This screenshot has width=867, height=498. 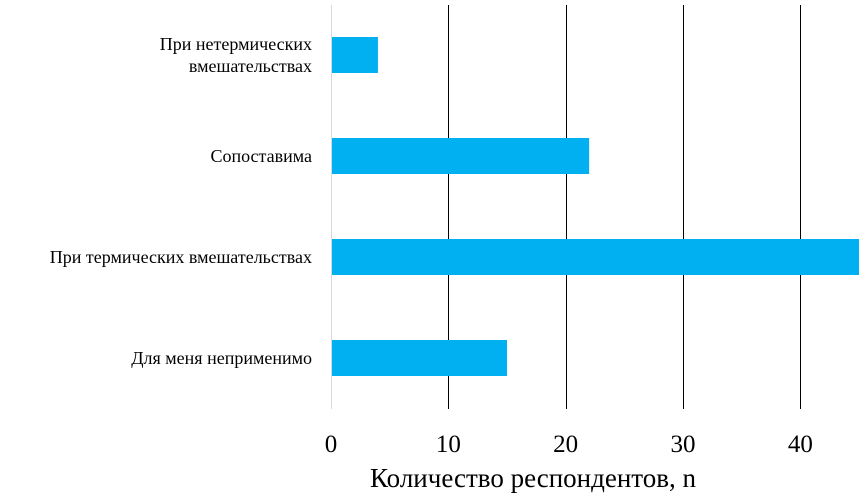 What do you see at coordinates (236, 44) in the screenshot?
I see `category-label-0-line-0: При нетермических` at bounding box center [236, 44].